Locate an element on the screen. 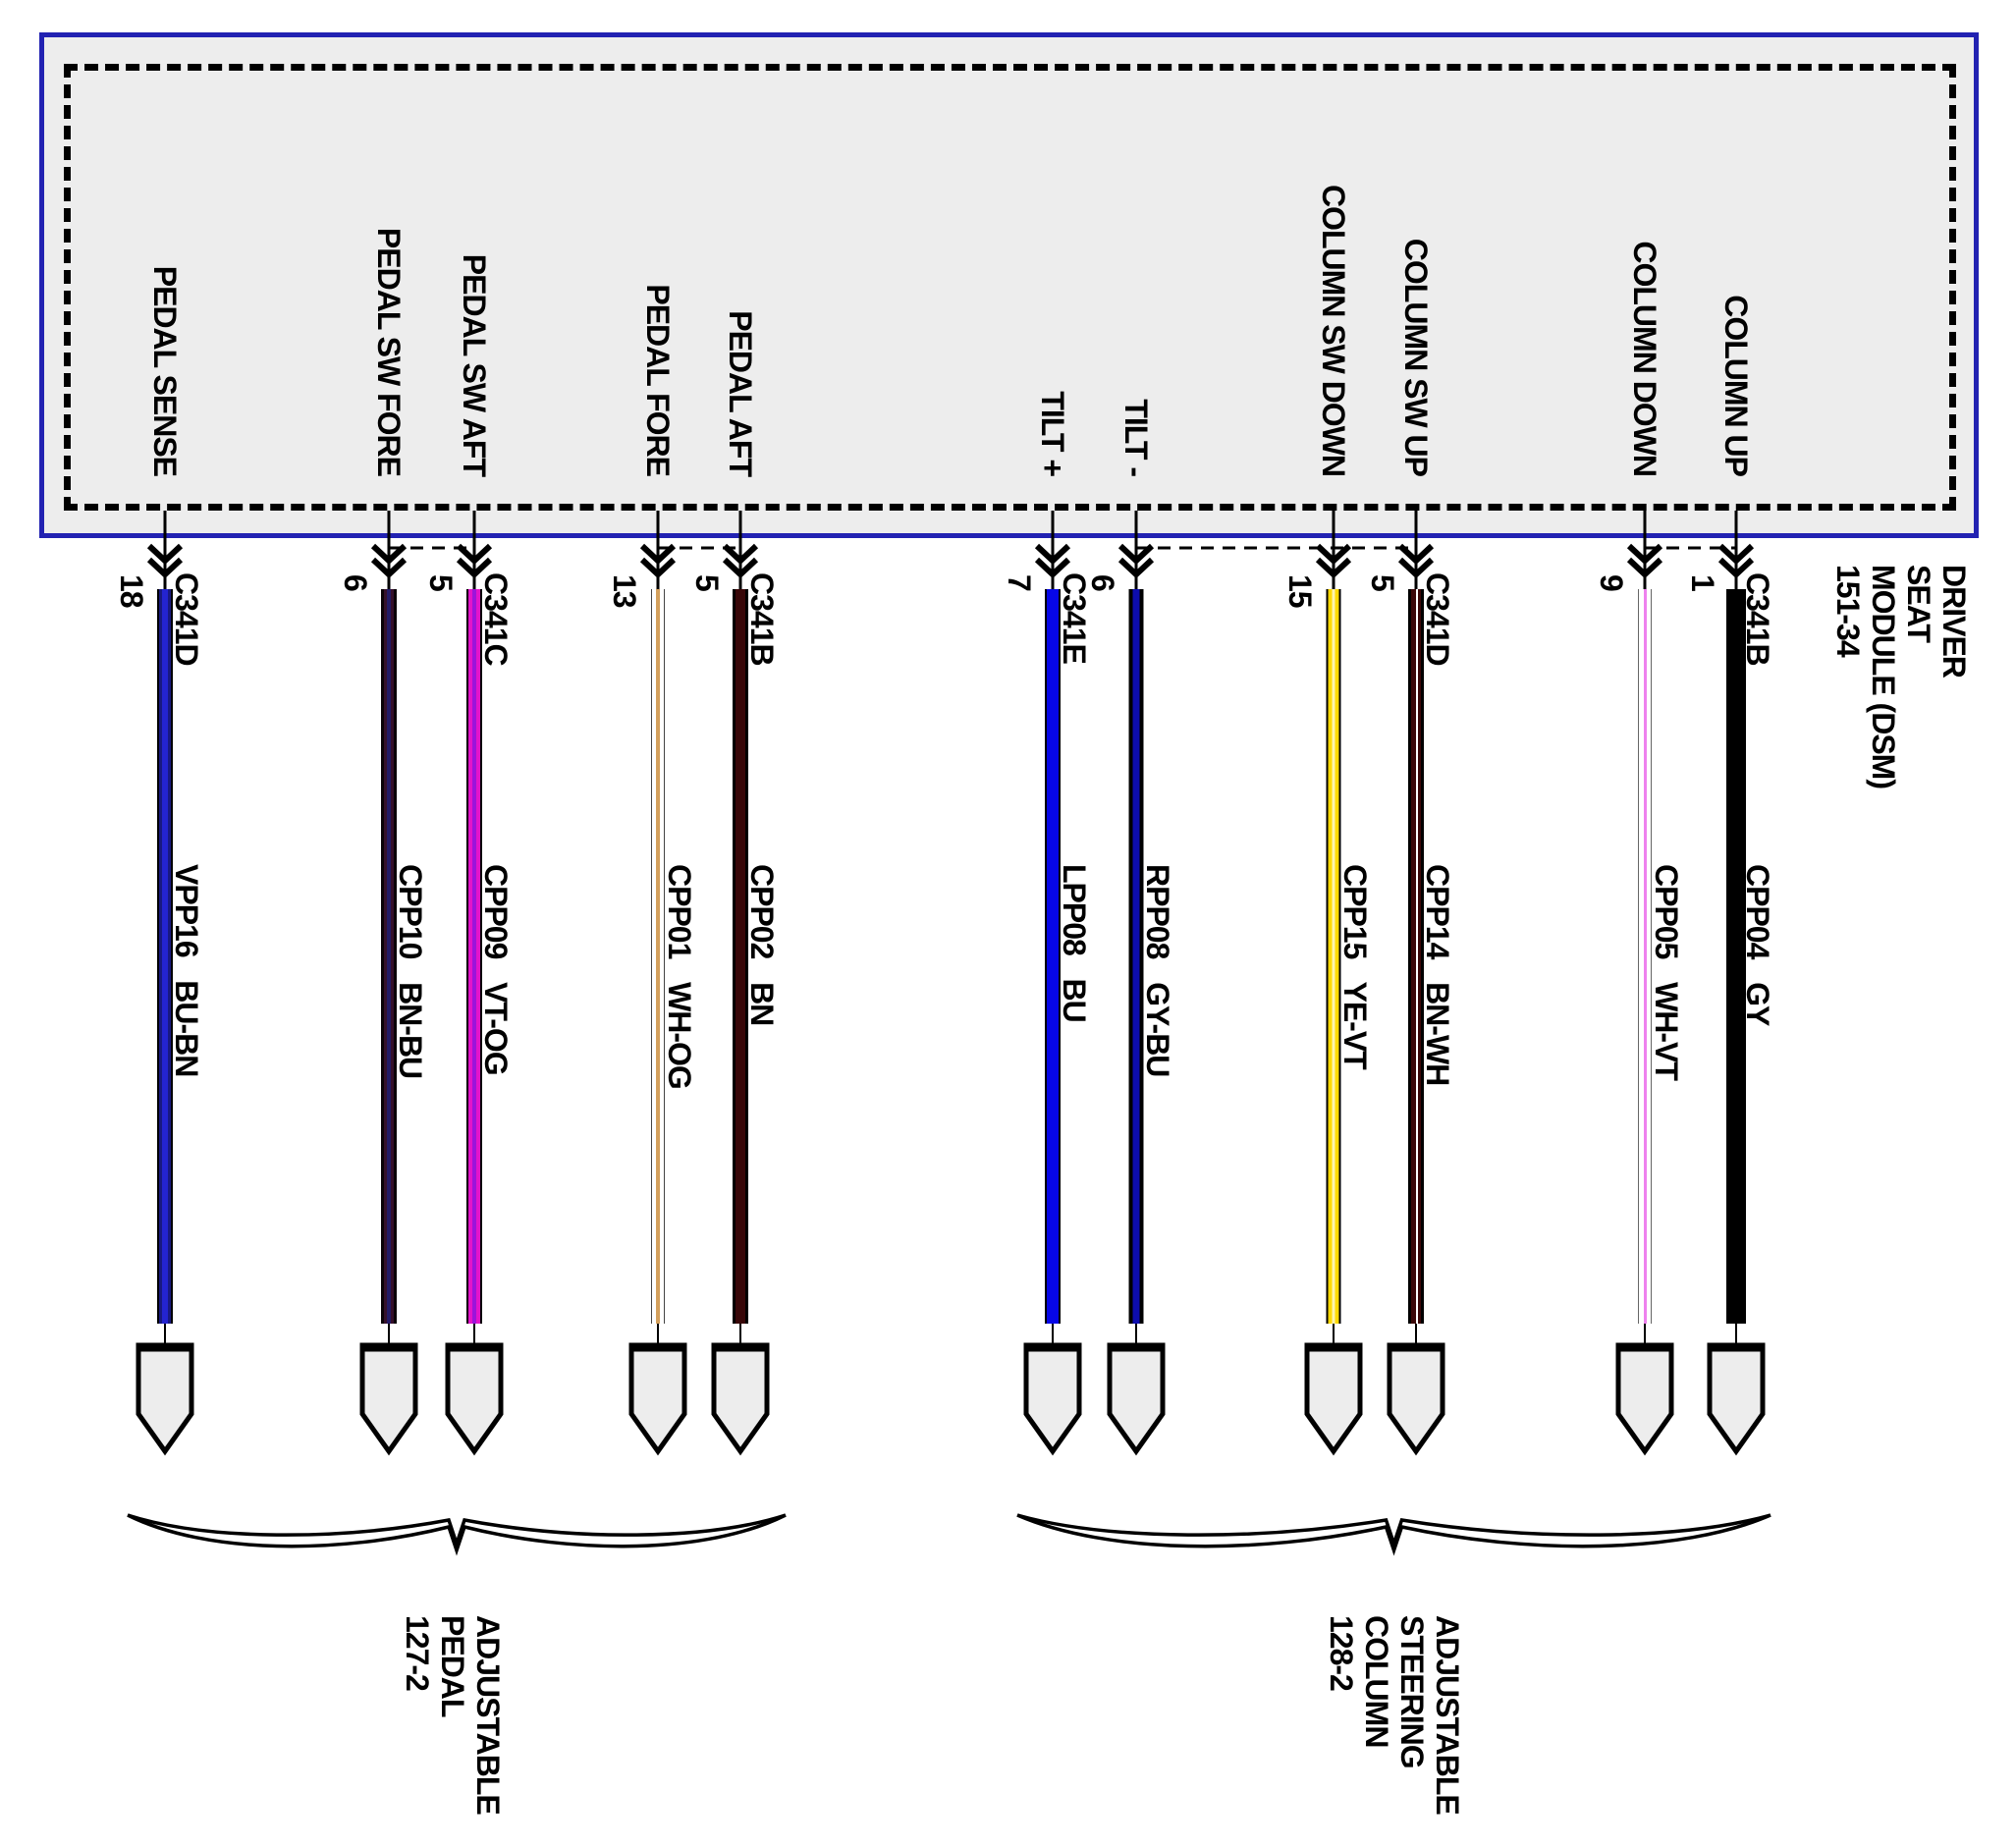 The width and height of the screenshot is (2016, 1847). pin-number: 9 is located at coordinates (1611, 582).